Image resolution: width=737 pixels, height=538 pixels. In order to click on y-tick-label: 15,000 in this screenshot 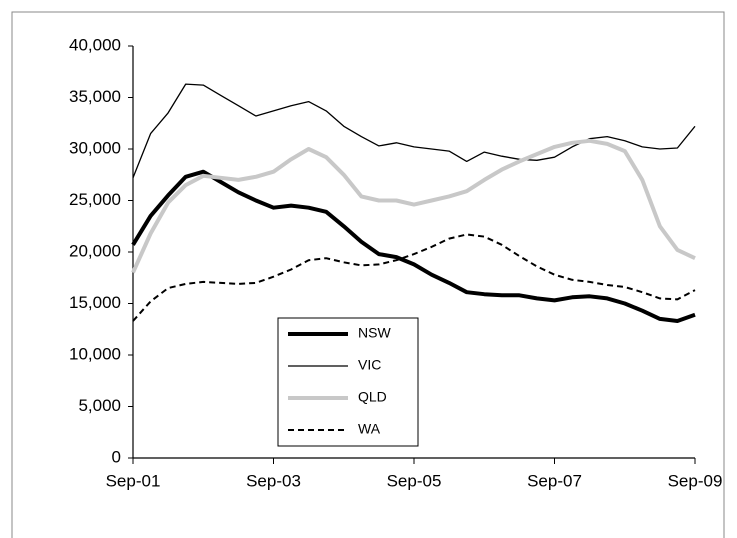, I will do `click(95, 302)`.